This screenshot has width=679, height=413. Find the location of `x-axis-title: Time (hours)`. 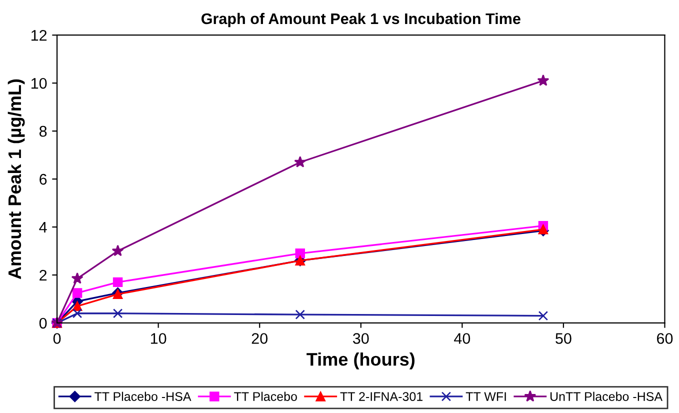

x-axis-title: Time (hours) is located at coordinates (360, 361).